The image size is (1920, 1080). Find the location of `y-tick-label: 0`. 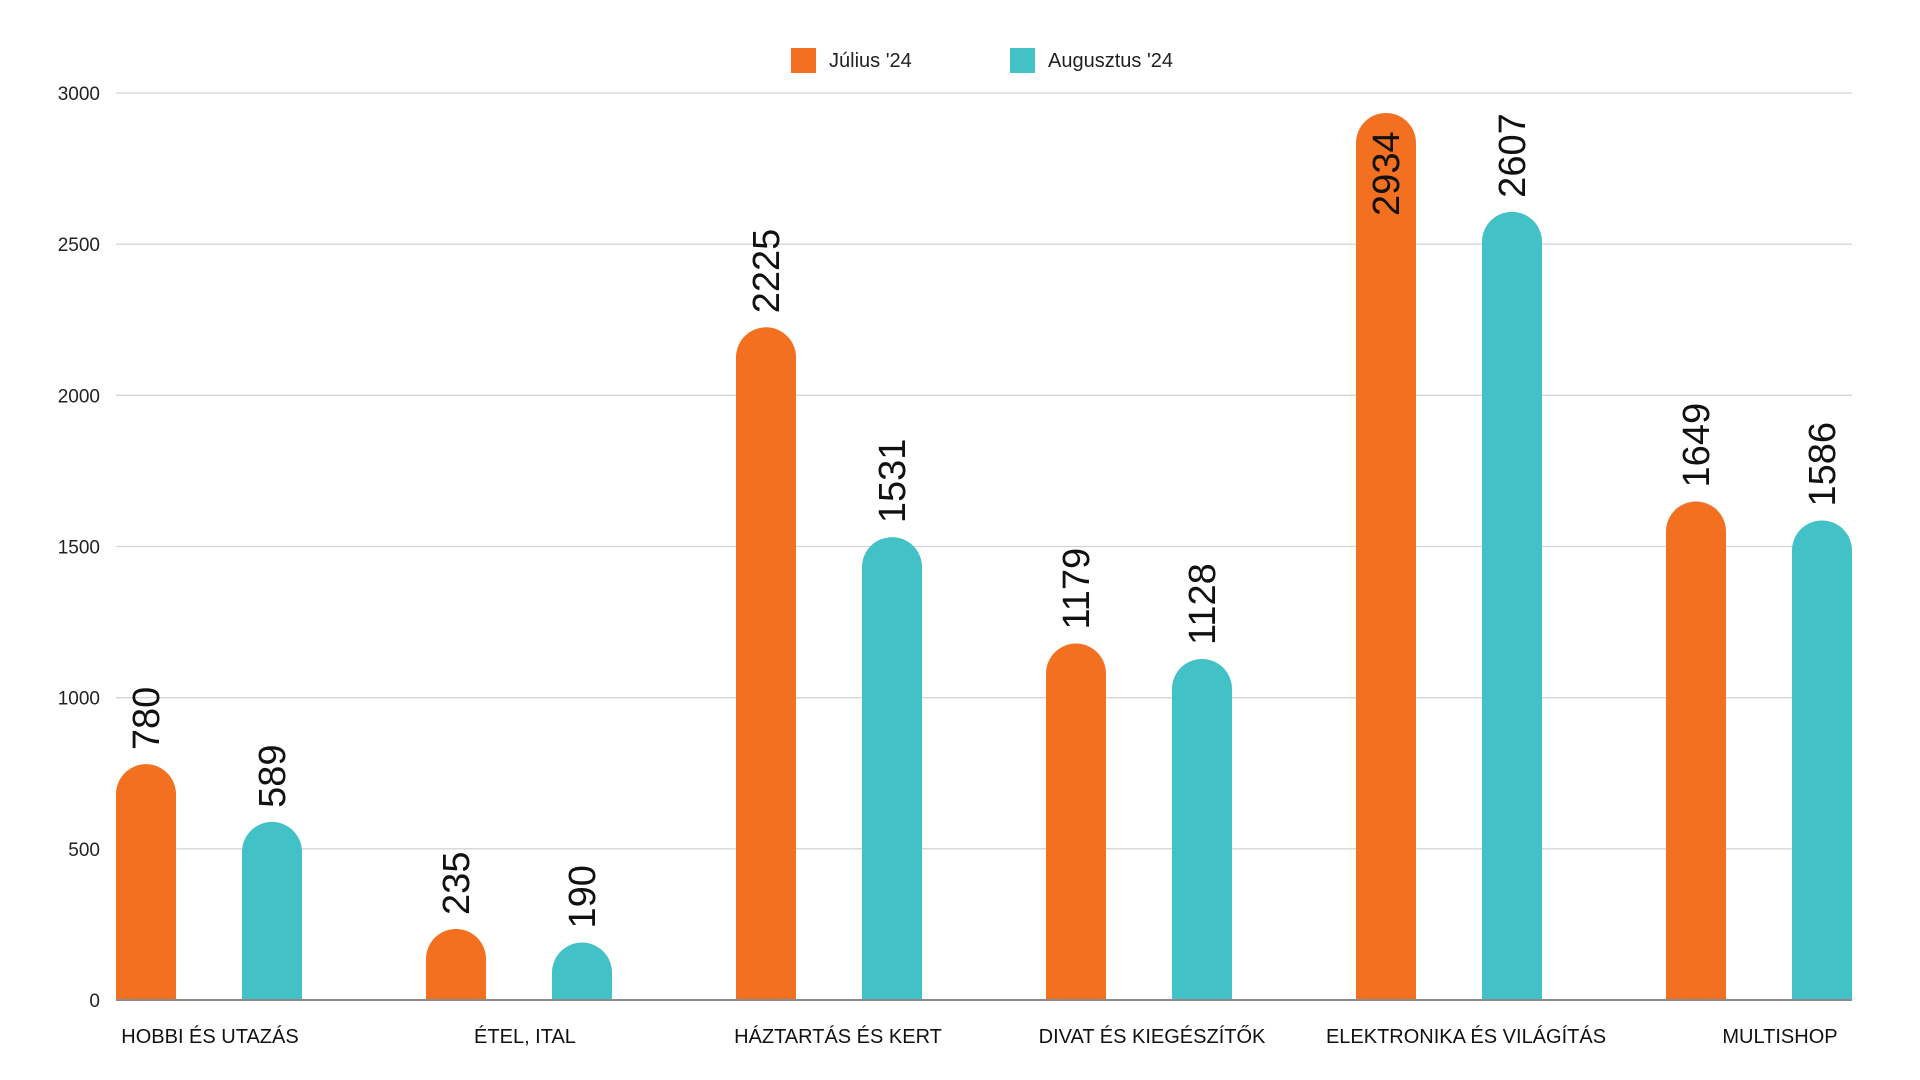

y-tick-label: 0 is located at coordinates (94, 1001).